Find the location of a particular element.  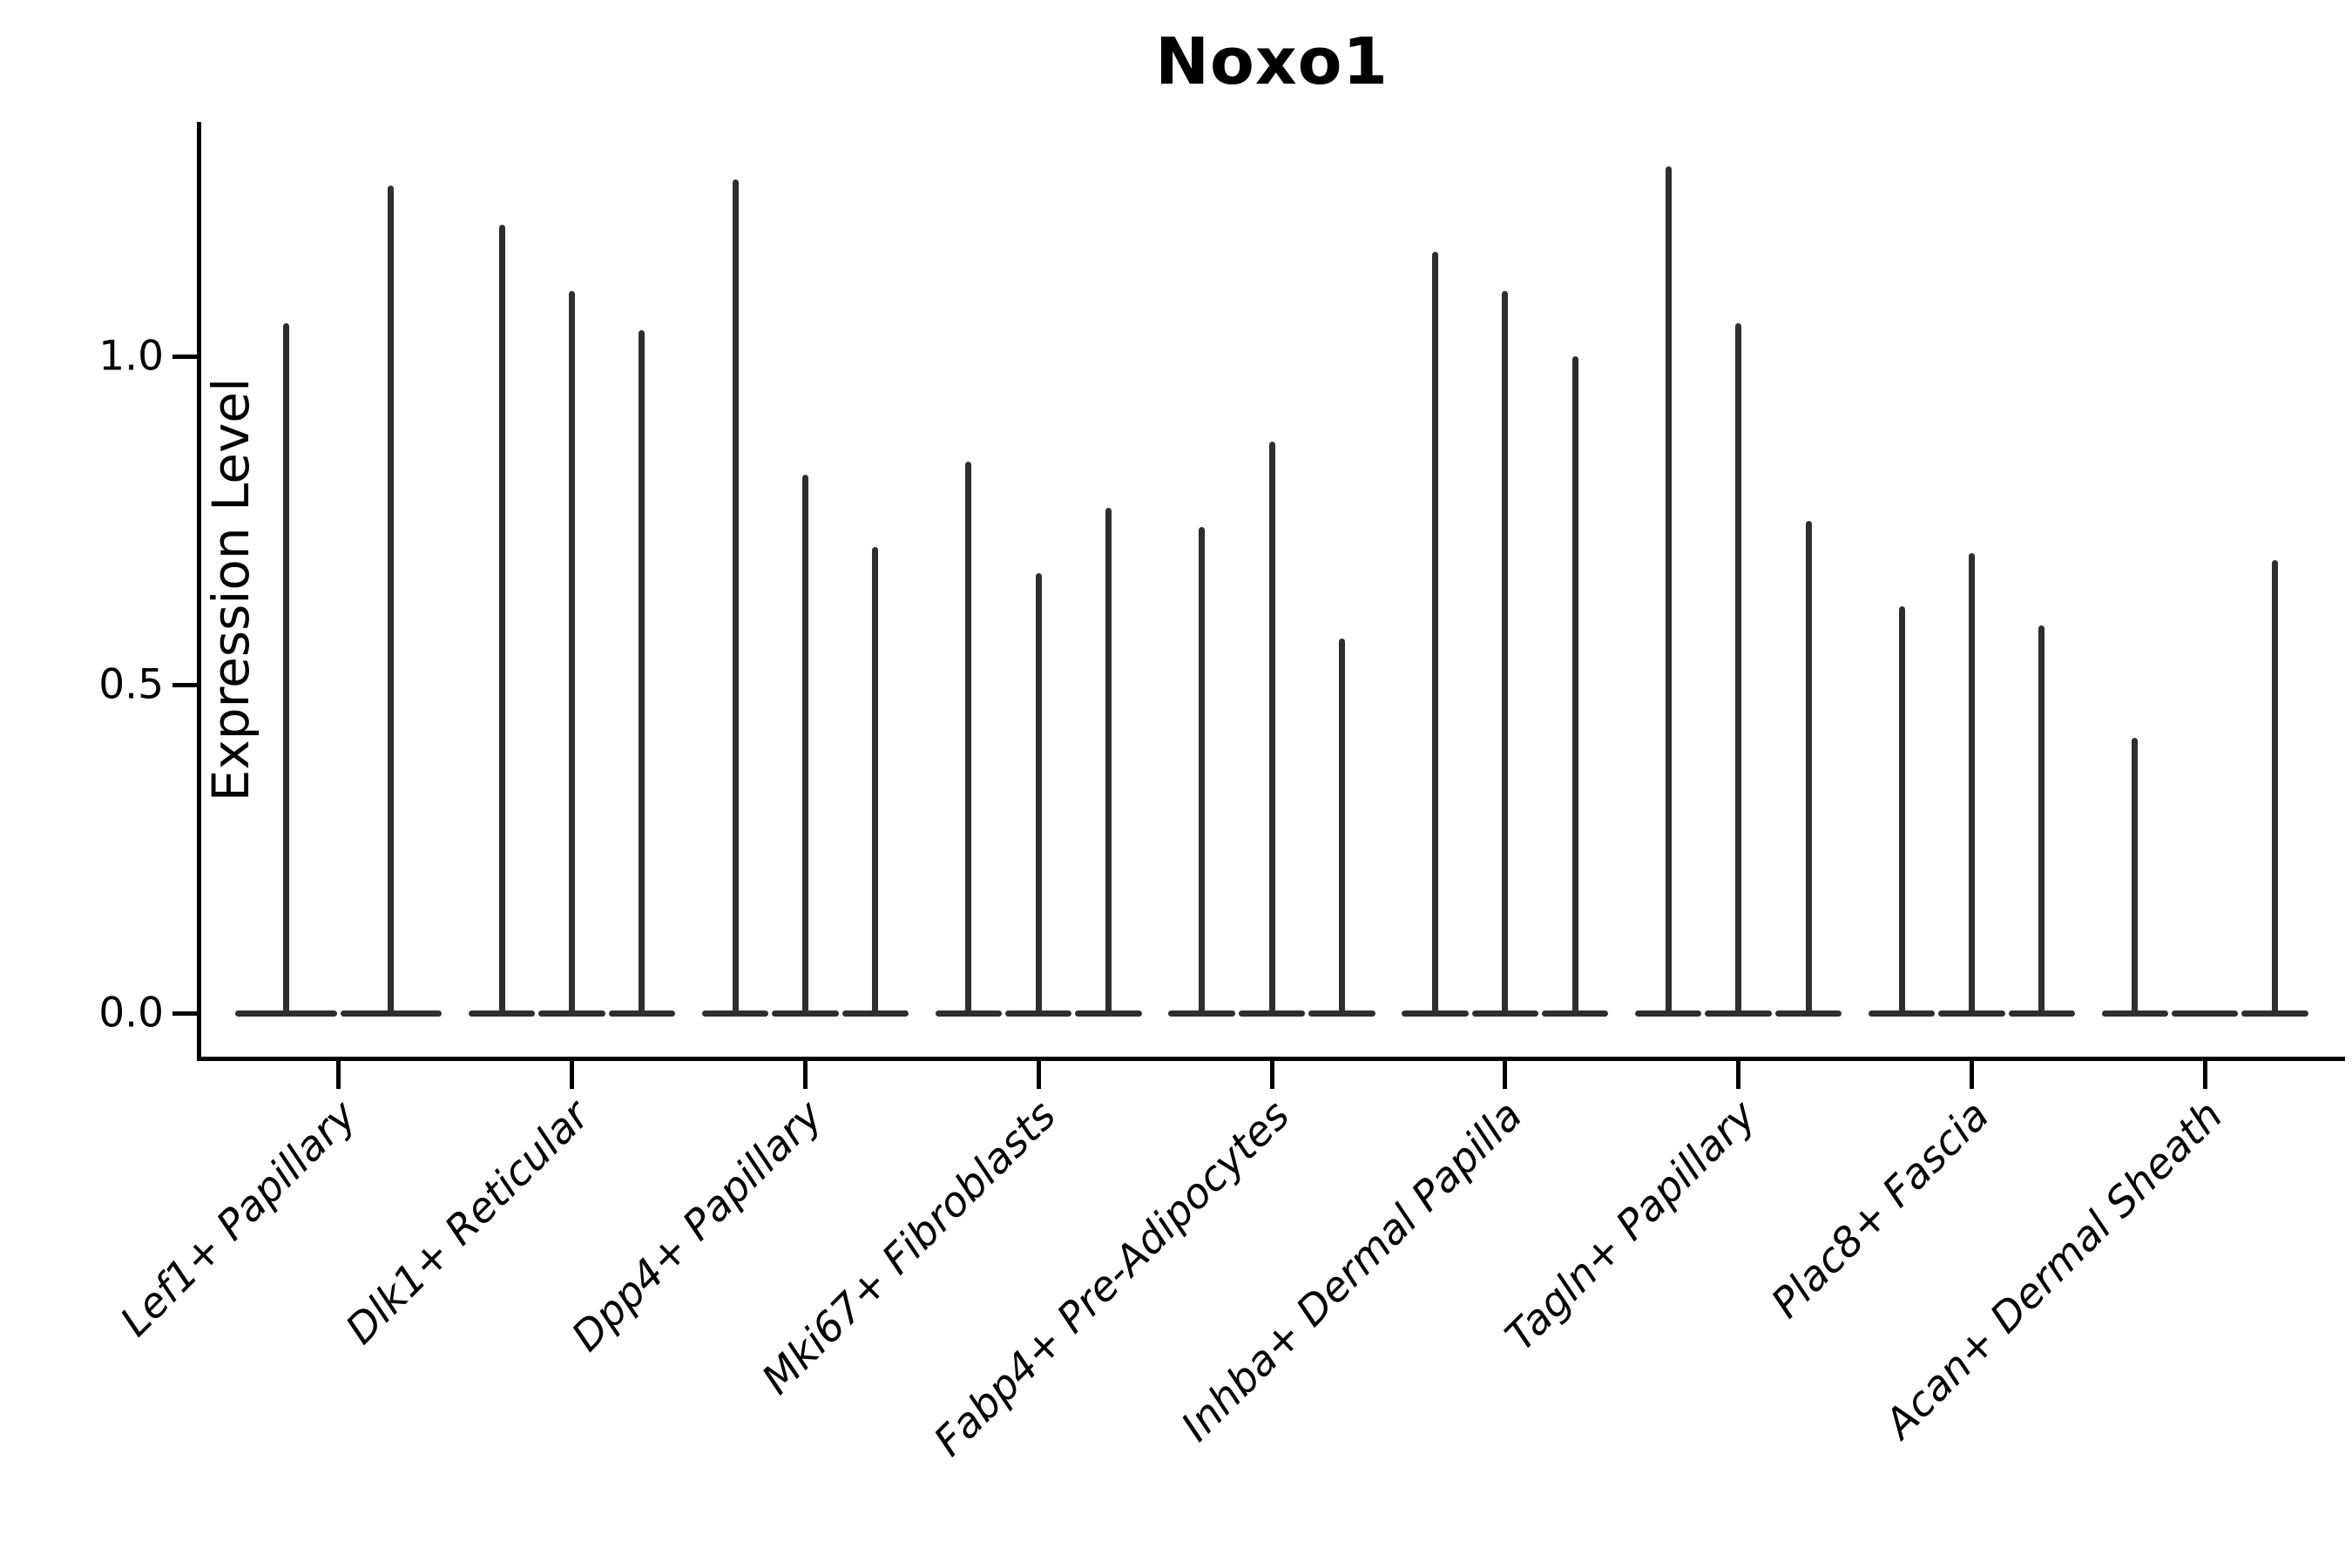

x-axis-tick-label: Lef1+ Papillary is located at coordinates (238, 1219).